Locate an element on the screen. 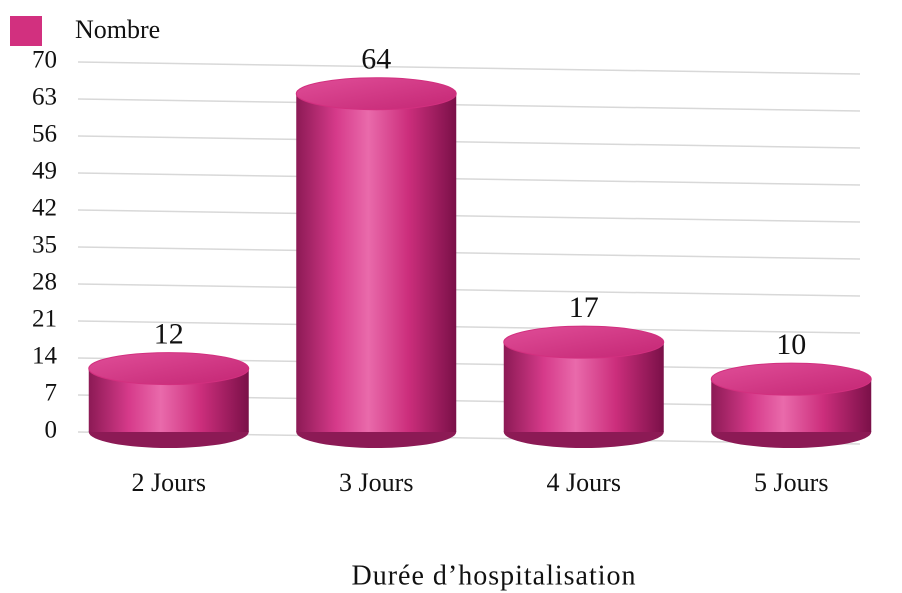  y-tick-label: 63 is located at coordinates (44, 97).